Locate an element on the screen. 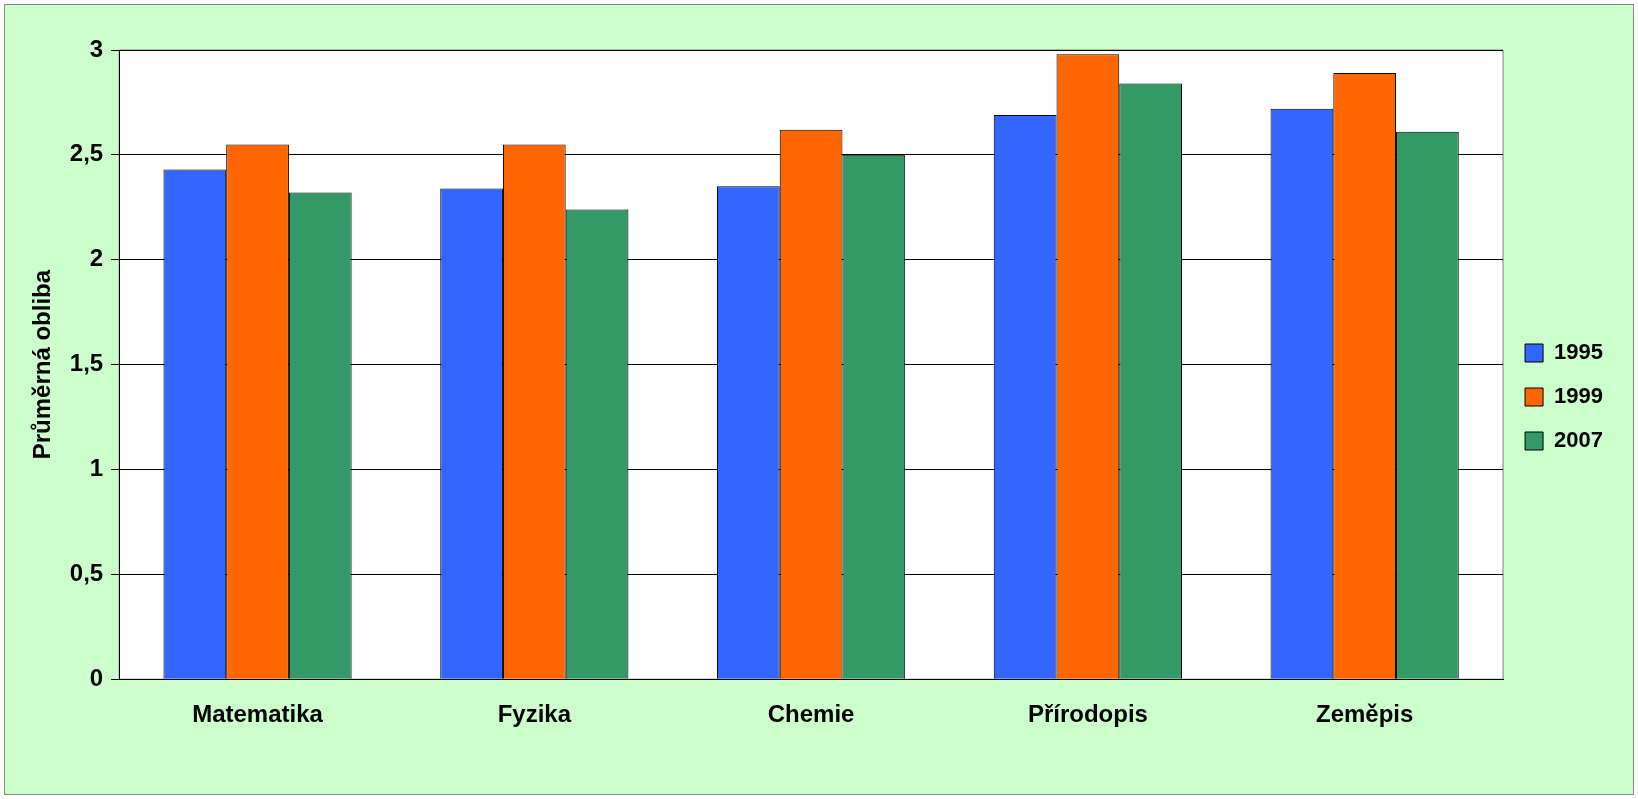 The width and height of the screenshot is (1638, 799). y-tick-label: 2 is located at coordinates (96, 258).